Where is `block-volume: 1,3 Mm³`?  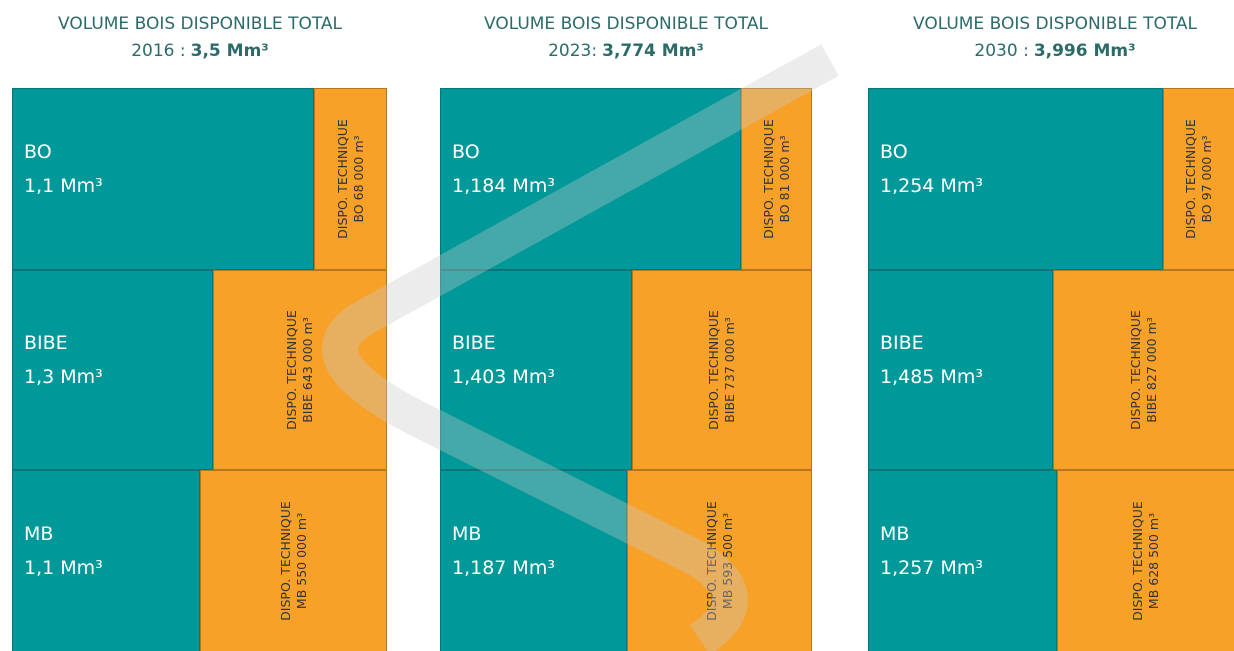 block-volume: 1,3 Mm³ is located at coordinates (63, 377).